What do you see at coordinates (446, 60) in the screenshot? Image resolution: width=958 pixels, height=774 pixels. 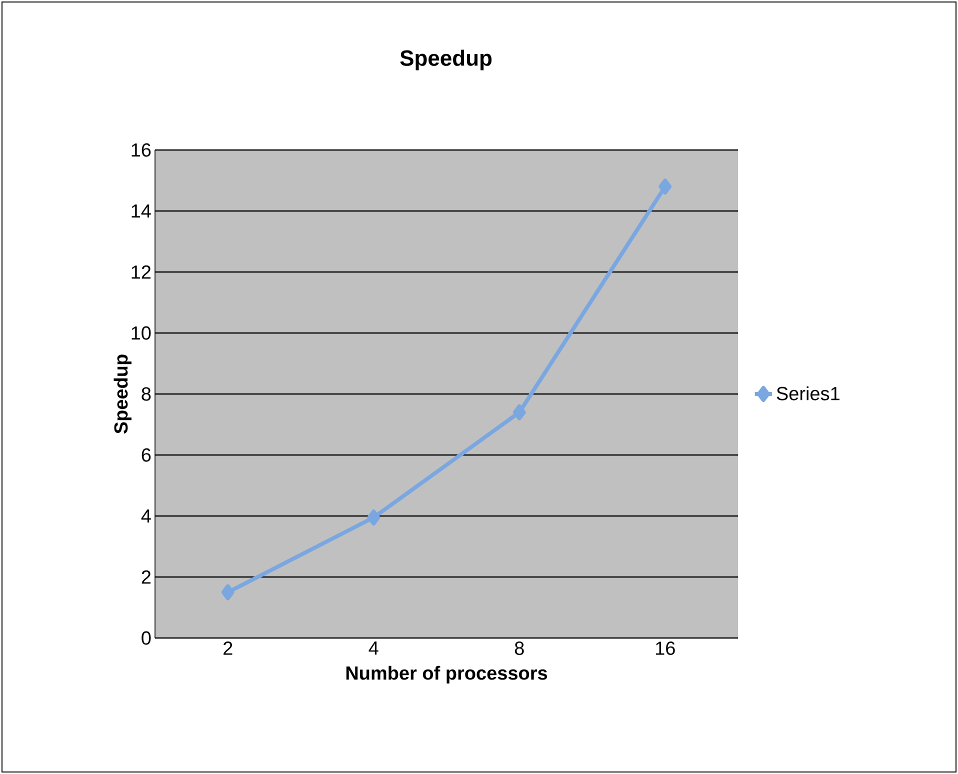 I see `chart-title: Speedup` at bounding box center [446, 60].